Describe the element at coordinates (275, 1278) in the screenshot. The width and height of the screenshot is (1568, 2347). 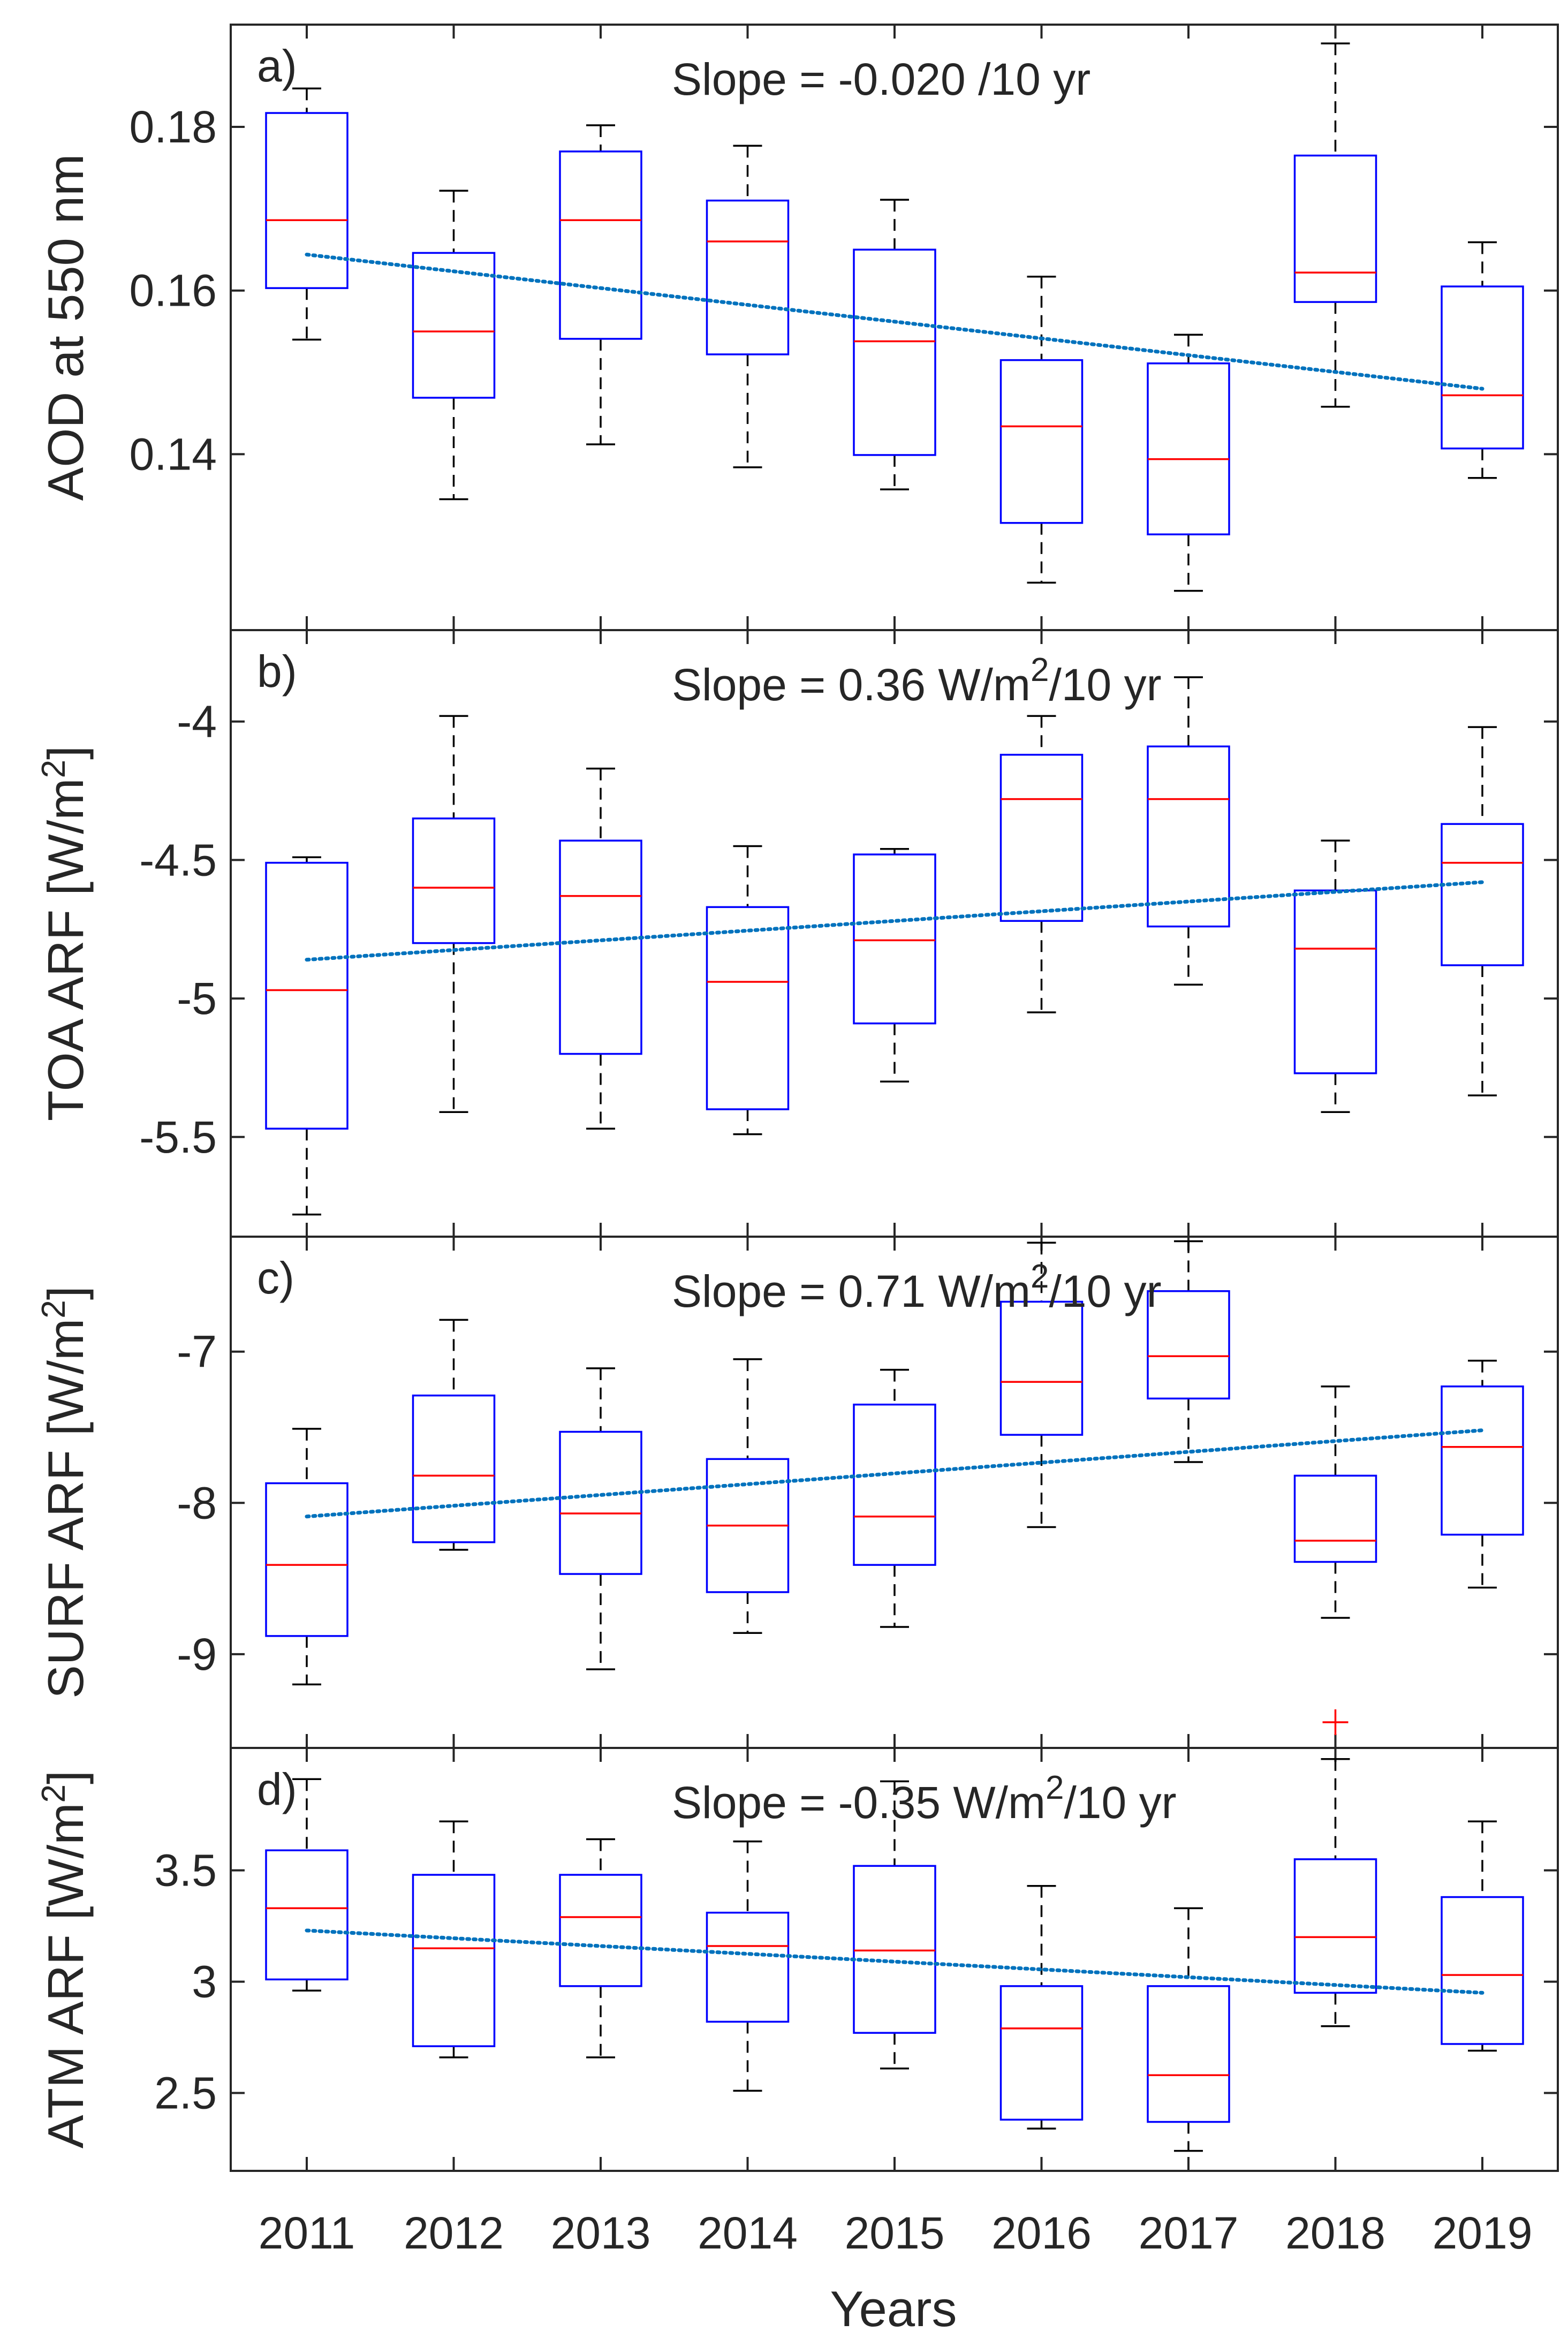
I see `panel-tag: c)` at that location.